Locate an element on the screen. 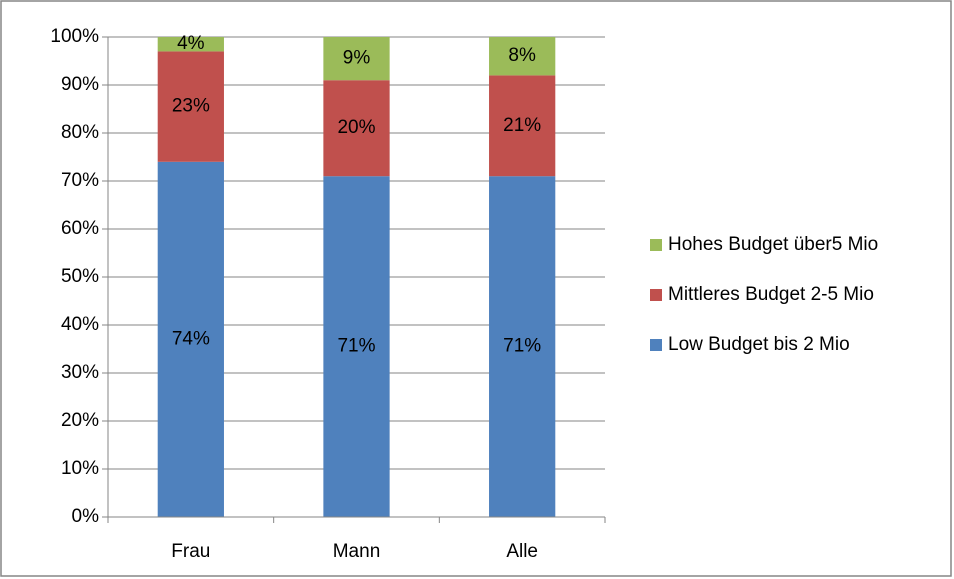 The width and height of the screenshot is (954, 579). data-label: 20% is located at coordinates (356, 127).